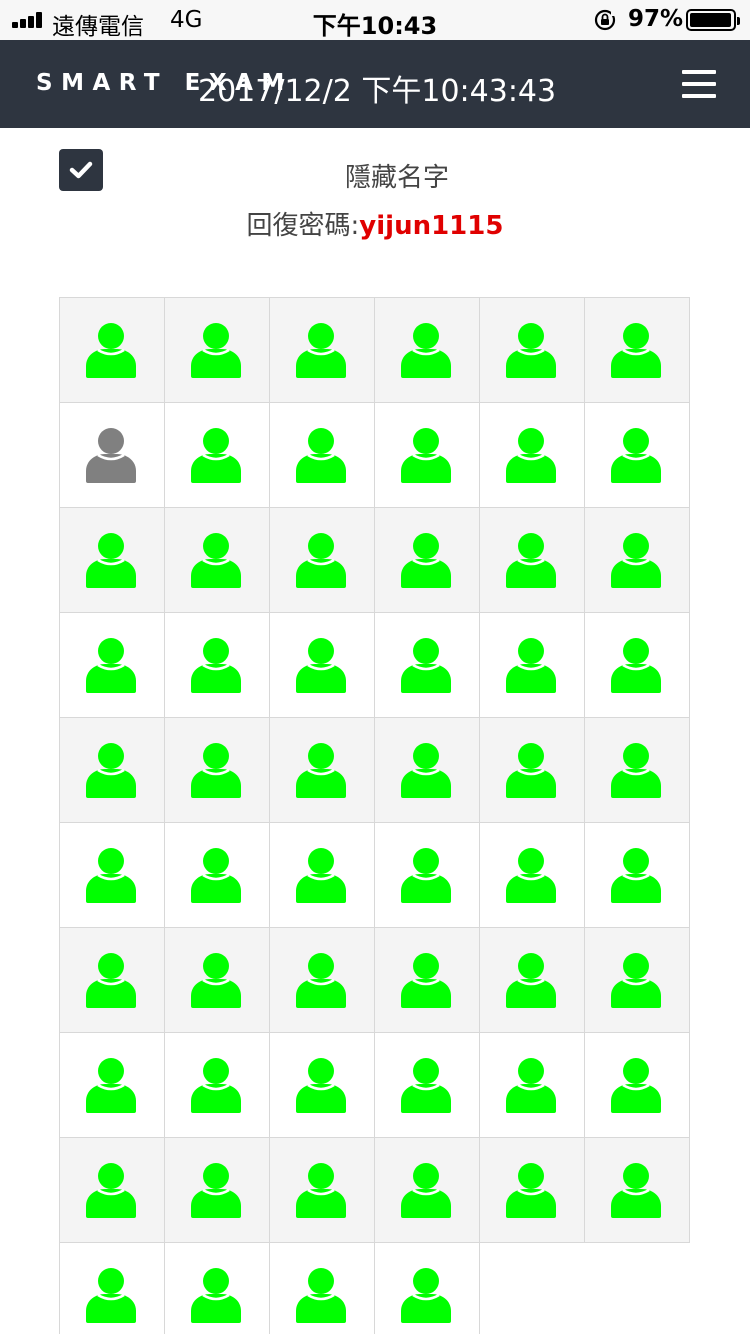  What do you see at coordinates (303, 226) in the screenshot?
I see `recovery-password-label: 回復密碼:` at bounding box center [303, 226].